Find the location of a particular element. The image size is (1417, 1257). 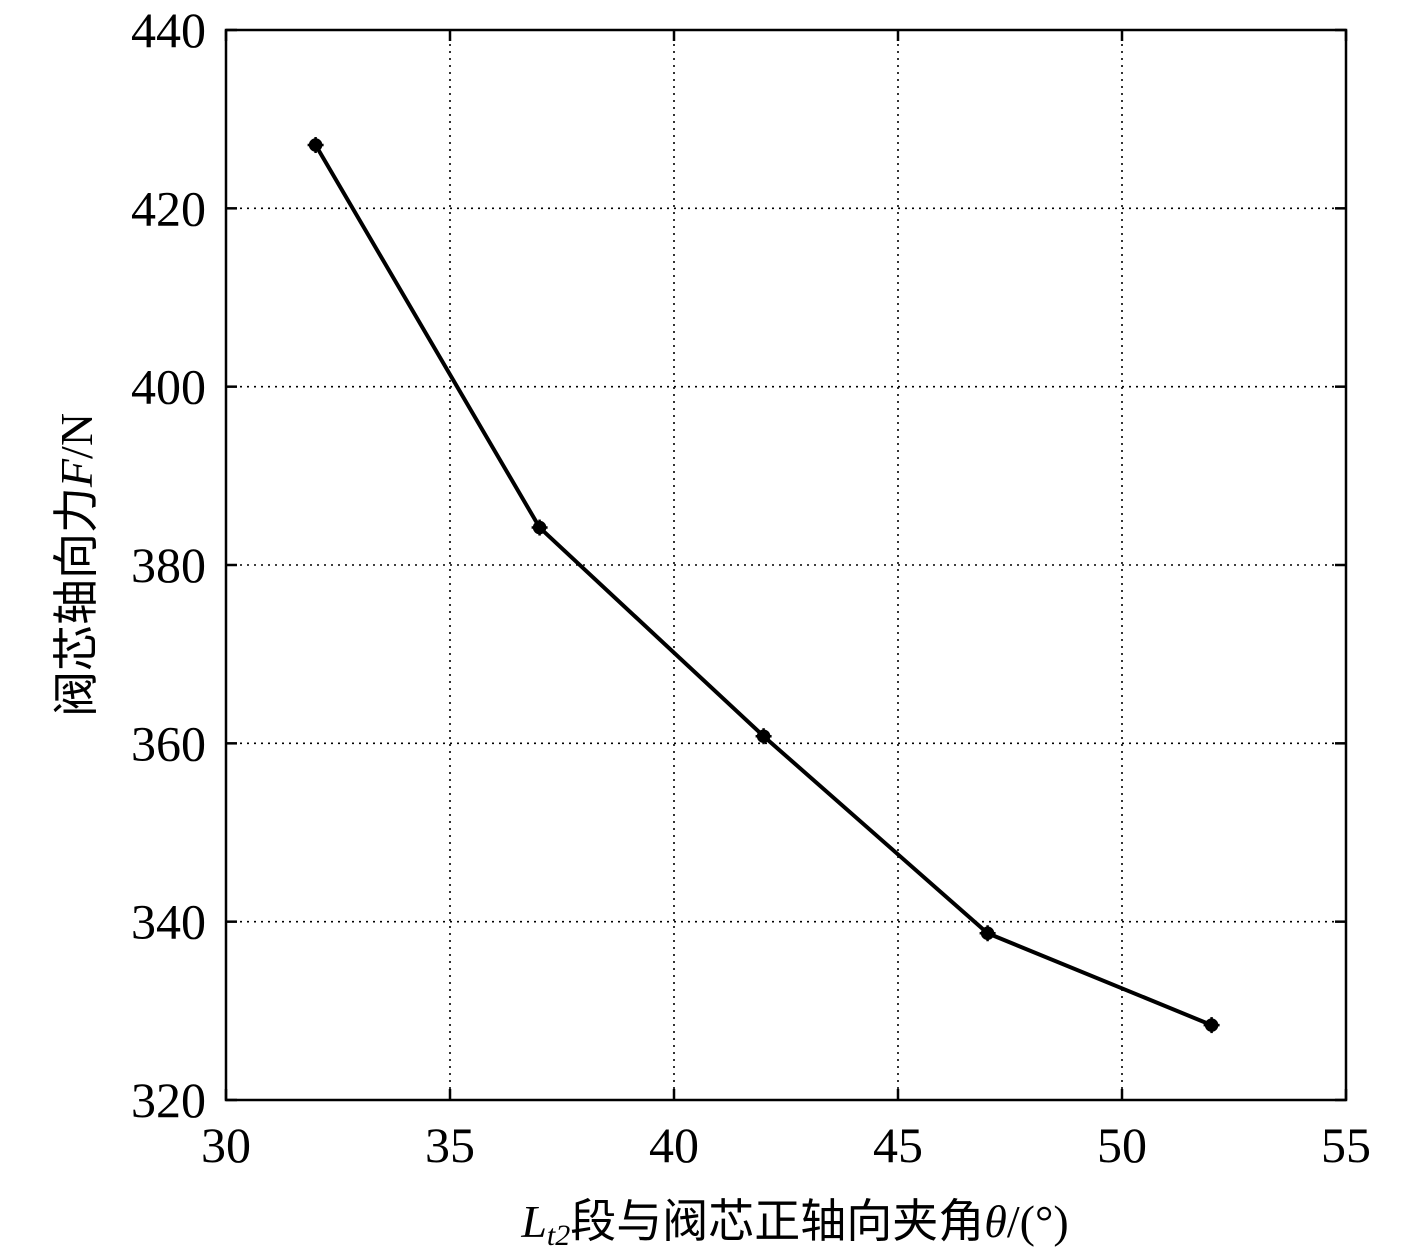

x-axis-label-unit: /(°) is located at coordinates (1038, 1221).